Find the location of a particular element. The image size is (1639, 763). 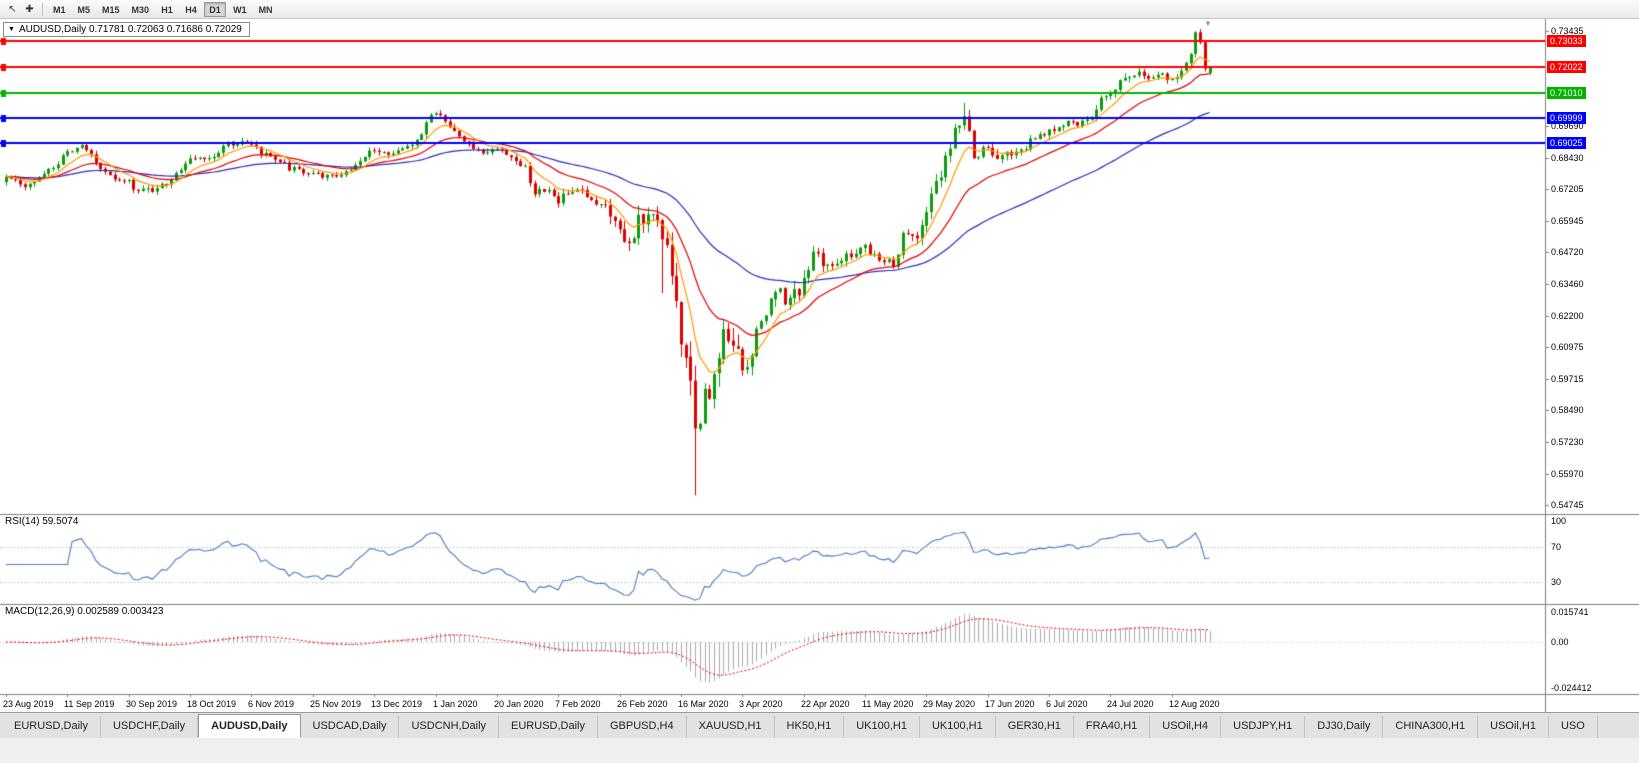

chart-tab-dj30-daily: DJ30,Daily is located at coordinates (1344, 727).